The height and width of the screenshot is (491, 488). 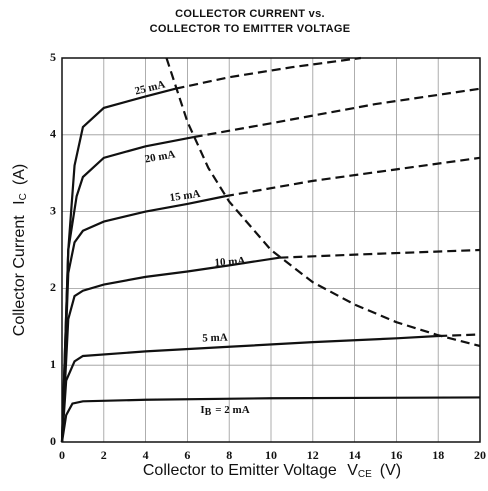 What do you see at coordinates (232, 410) in the screenshot?
I see `label-name: = 2 mA` at bounding box center [232, 410].